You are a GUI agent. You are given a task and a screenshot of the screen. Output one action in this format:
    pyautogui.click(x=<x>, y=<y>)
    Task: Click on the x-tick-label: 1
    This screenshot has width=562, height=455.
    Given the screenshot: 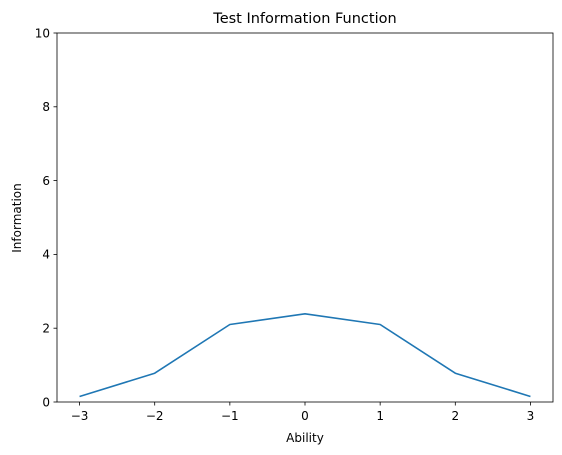 What is the action you would take?
    pyautogui.click(x=380, y=416)
    